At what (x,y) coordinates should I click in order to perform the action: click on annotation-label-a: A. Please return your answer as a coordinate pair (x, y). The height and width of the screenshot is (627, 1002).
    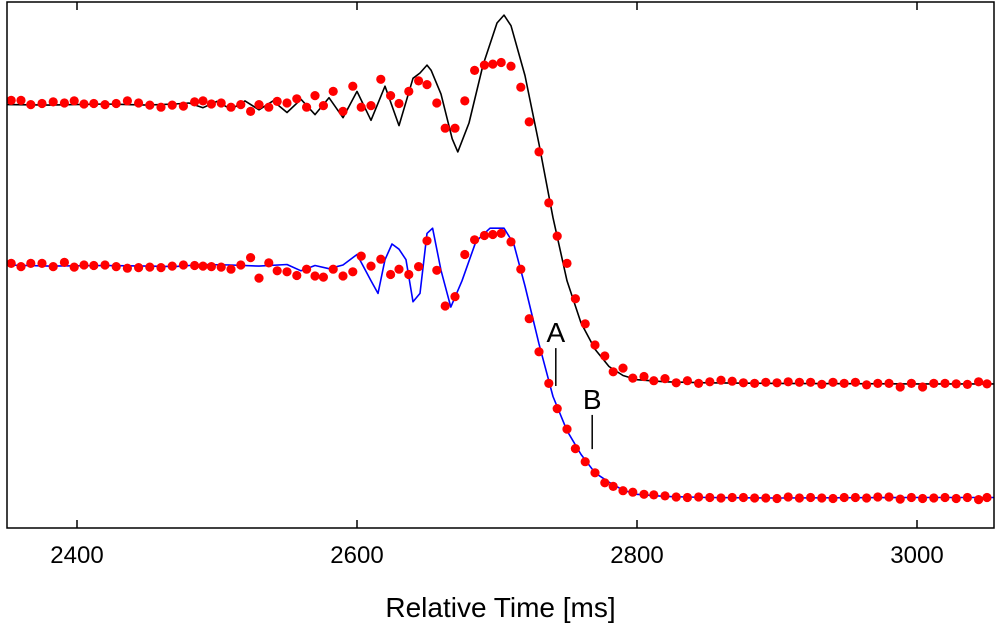
    Looking at the image, I should click on (555, 332).